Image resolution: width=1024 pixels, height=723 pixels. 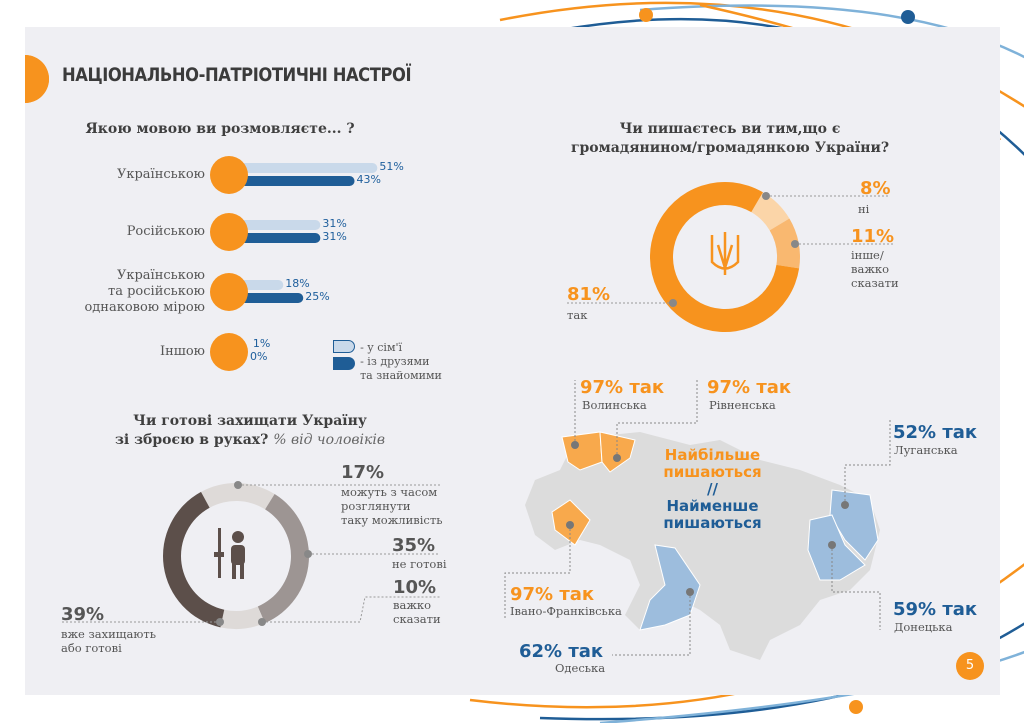 I want to click on leader-line, so click(x=351, y=609).